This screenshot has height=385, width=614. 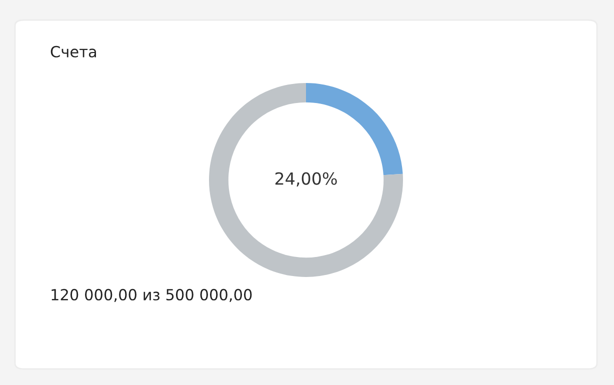 What do you see at coordinates (152, 295) in the screenshot?
I see `text: 120 000,00 из 500 000,00` at bounding box center [152, 295].